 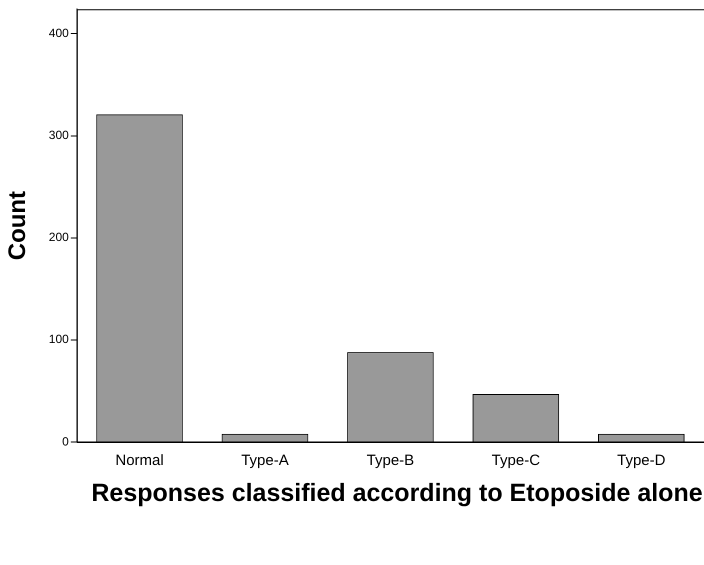 What do you see at coordinates (397, 493) in the screenshot?
I see `x-axis-title: Responses classified according to Etoposide alone` at bounding box center [397, 493].